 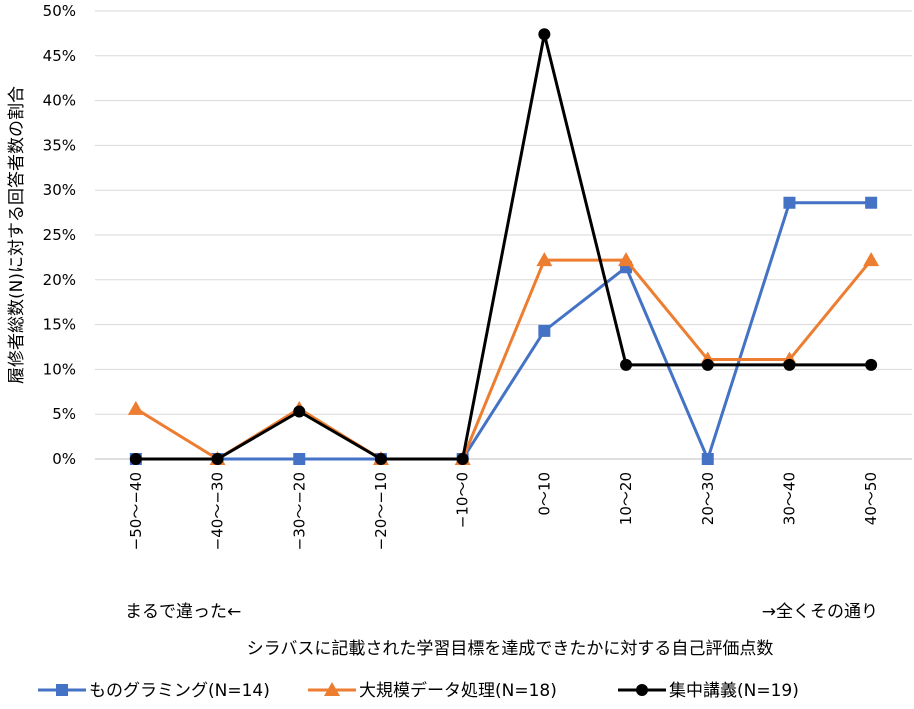 What do you see at coordinates (179, 691) in the screenshot?
I see `legend-label: ものグラミング(N=14)` at bounding box center [179, 691].